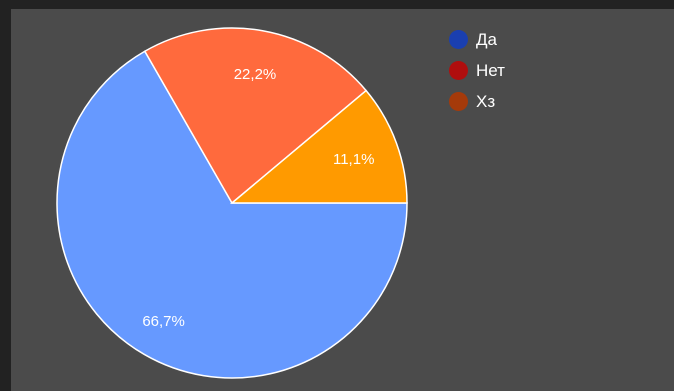  What do you see at coordinates (486, 101) in the screenshot?
I see `legend-label-hz: Хз` at bounding box center [486, 101].